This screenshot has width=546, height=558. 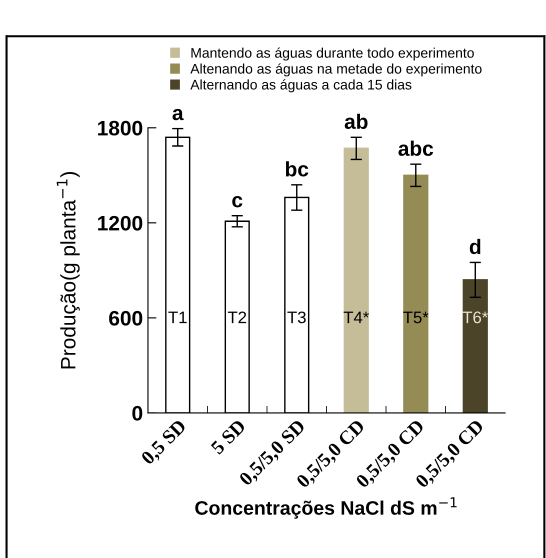 What do you see at coordinates (120, 223) in the screenshot?
I see `y-tick-label: 1200` at bounding box center [120, 223].